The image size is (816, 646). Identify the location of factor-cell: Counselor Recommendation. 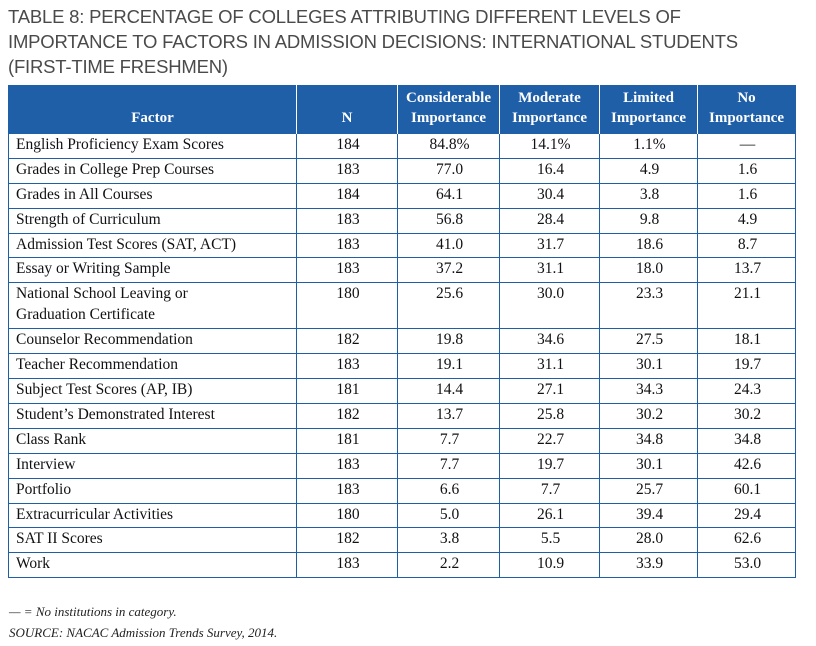
(152, 341).